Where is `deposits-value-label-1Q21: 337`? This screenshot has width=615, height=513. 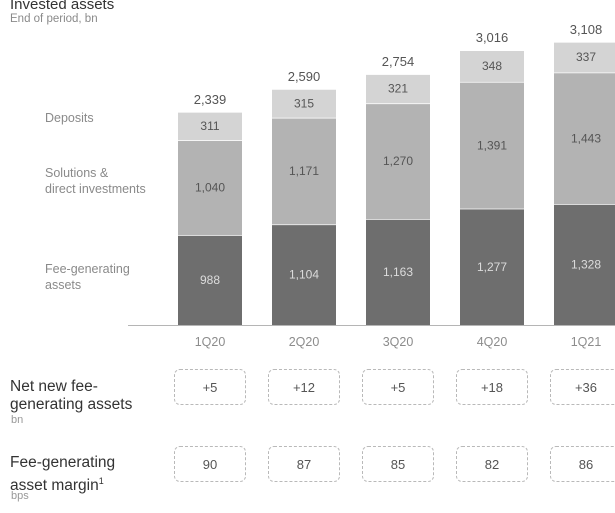
deposits-value-label-1Q21: 337 is located at coordinates (586, 57).